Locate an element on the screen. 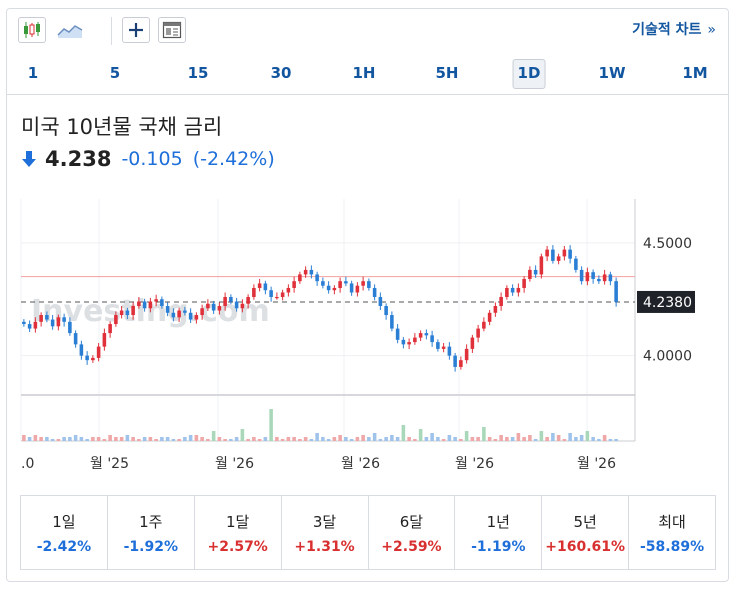 This screenshot has width=737, height=591. range-tab-1: 1 is located at coordinates (33, 73).